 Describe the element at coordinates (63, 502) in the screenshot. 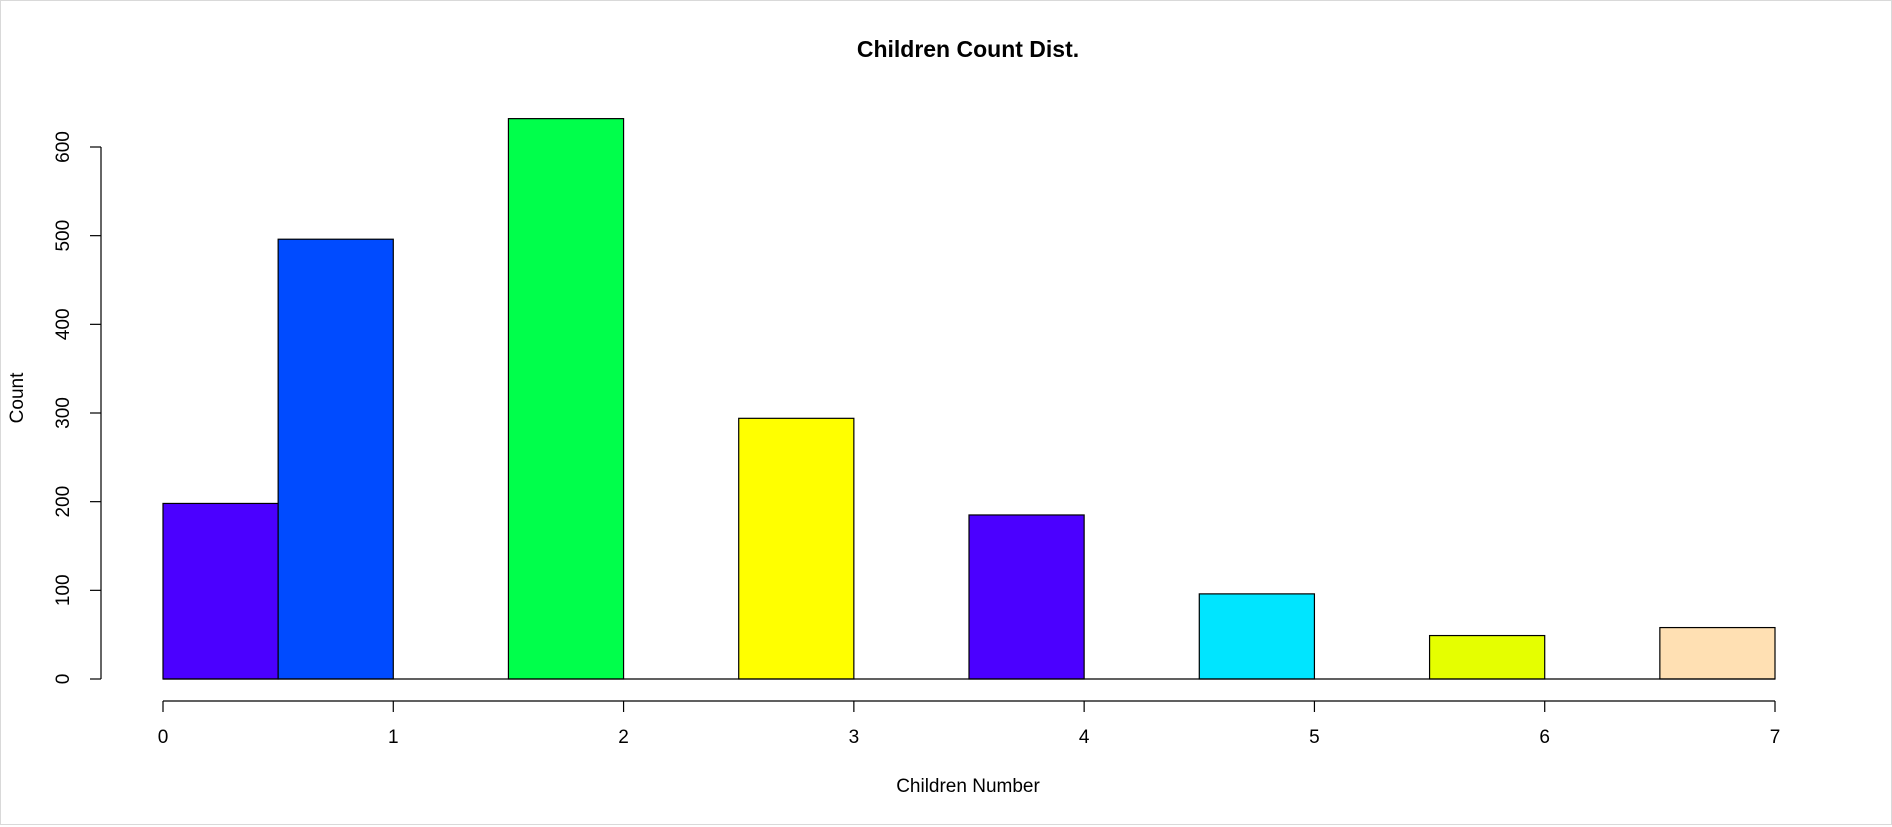

I see `y-tick-label: 200` at that location.